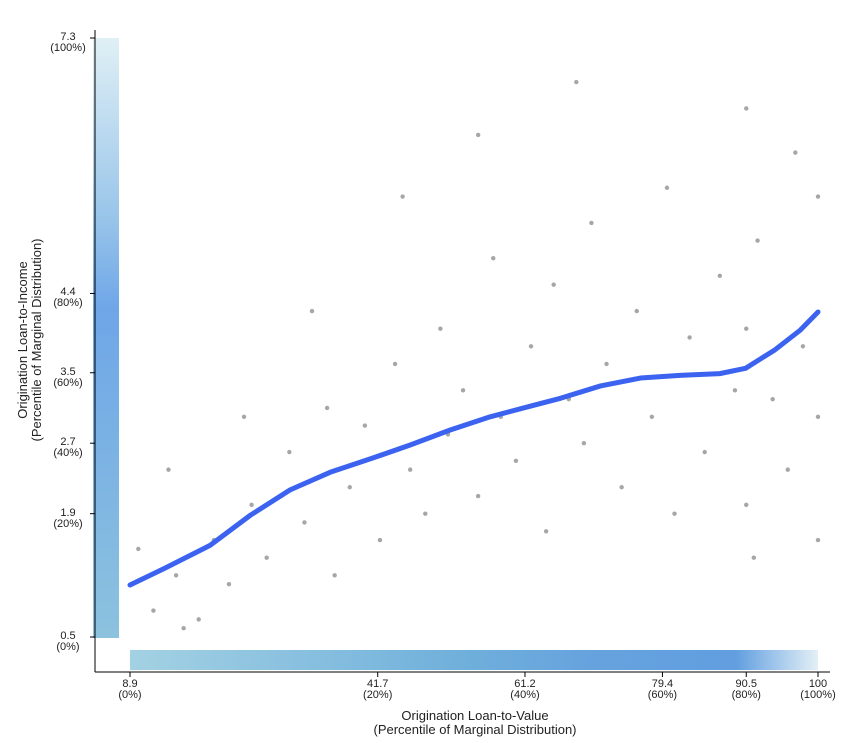  What do you see at coordinates (525, 689) in the screenshot?
I see `x-tick-label: 61.2 (40%)` at bounding box center [525, 689].